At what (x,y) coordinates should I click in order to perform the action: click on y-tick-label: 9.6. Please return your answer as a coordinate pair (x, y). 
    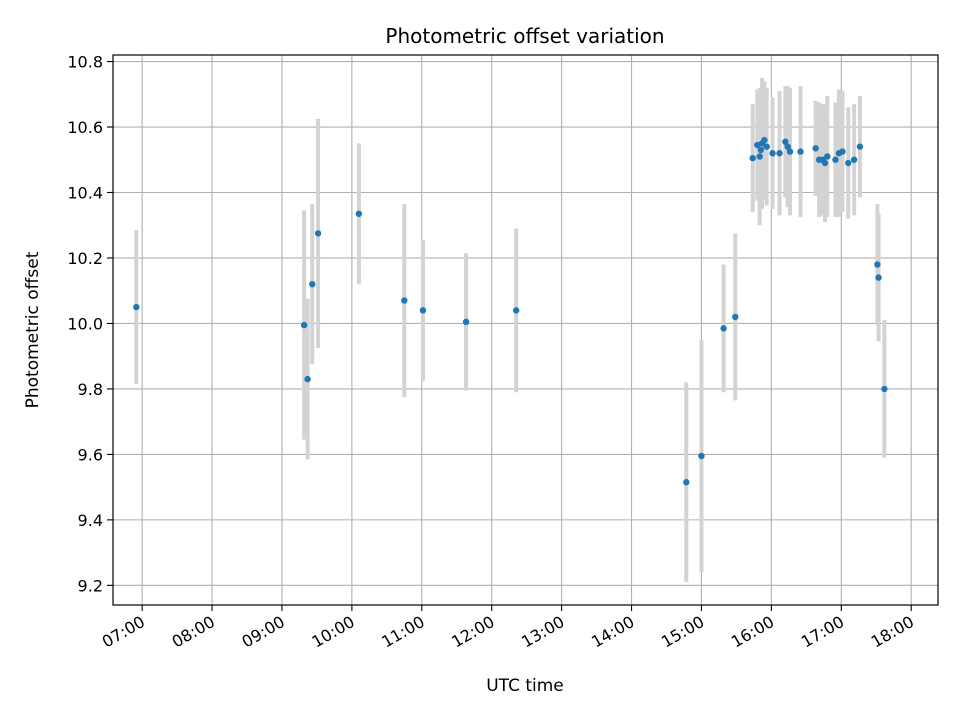
    Looking at the image, I should click on (90, 454).